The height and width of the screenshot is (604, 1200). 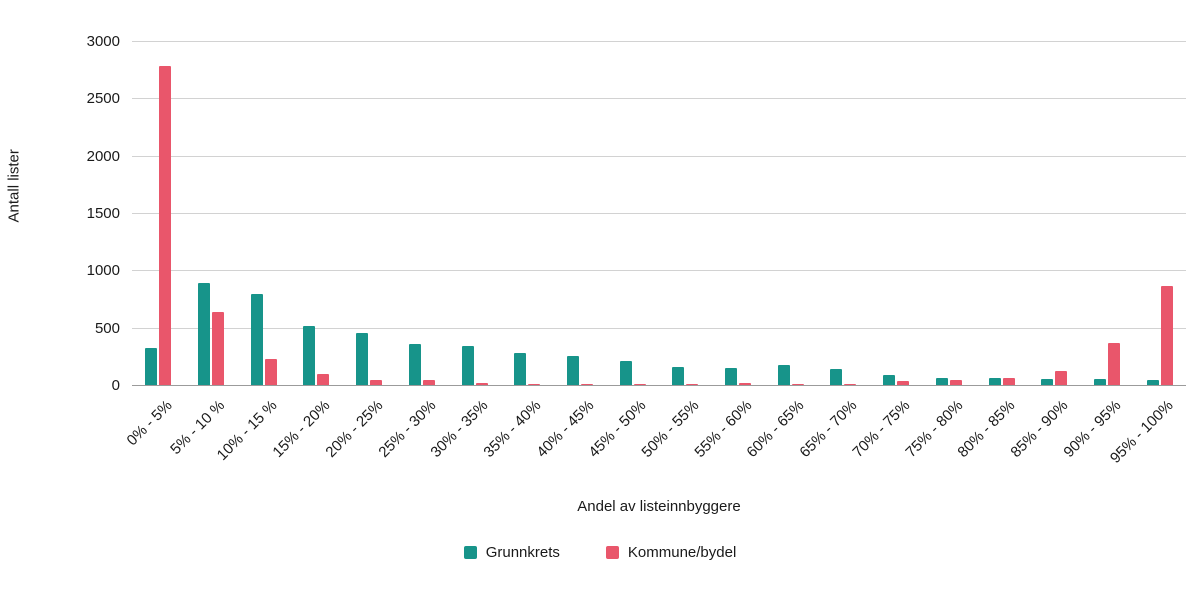 What do you see at coordinates (103, 41) in the screenshot?
I see `y-tick-label: 3000` at bounding box center [103, 41].